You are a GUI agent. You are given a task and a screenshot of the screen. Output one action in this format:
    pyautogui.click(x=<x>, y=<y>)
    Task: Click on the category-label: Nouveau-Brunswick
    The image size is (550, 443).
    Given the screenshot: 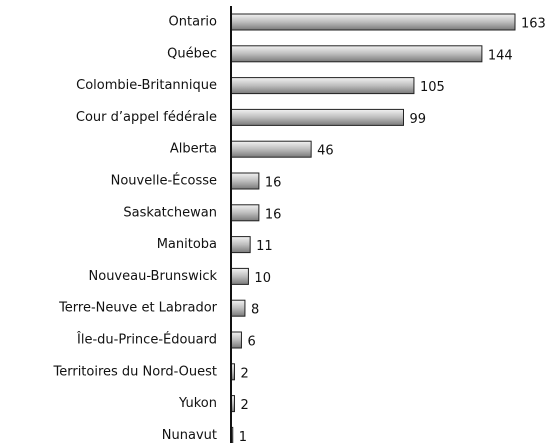 What is the action you would take?
    pyautogui.click(x=153, y=276)
    